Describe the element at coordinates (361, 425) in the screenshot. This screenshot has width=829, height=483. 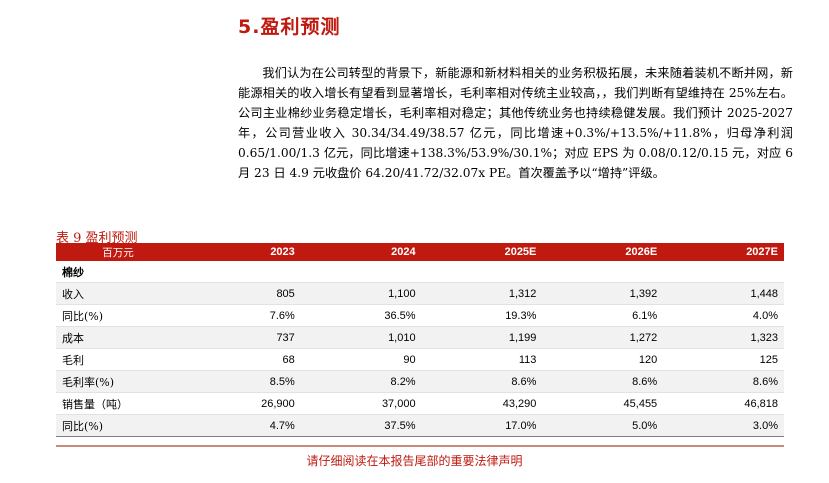
I see `table-cell: 37.5%` at that location.